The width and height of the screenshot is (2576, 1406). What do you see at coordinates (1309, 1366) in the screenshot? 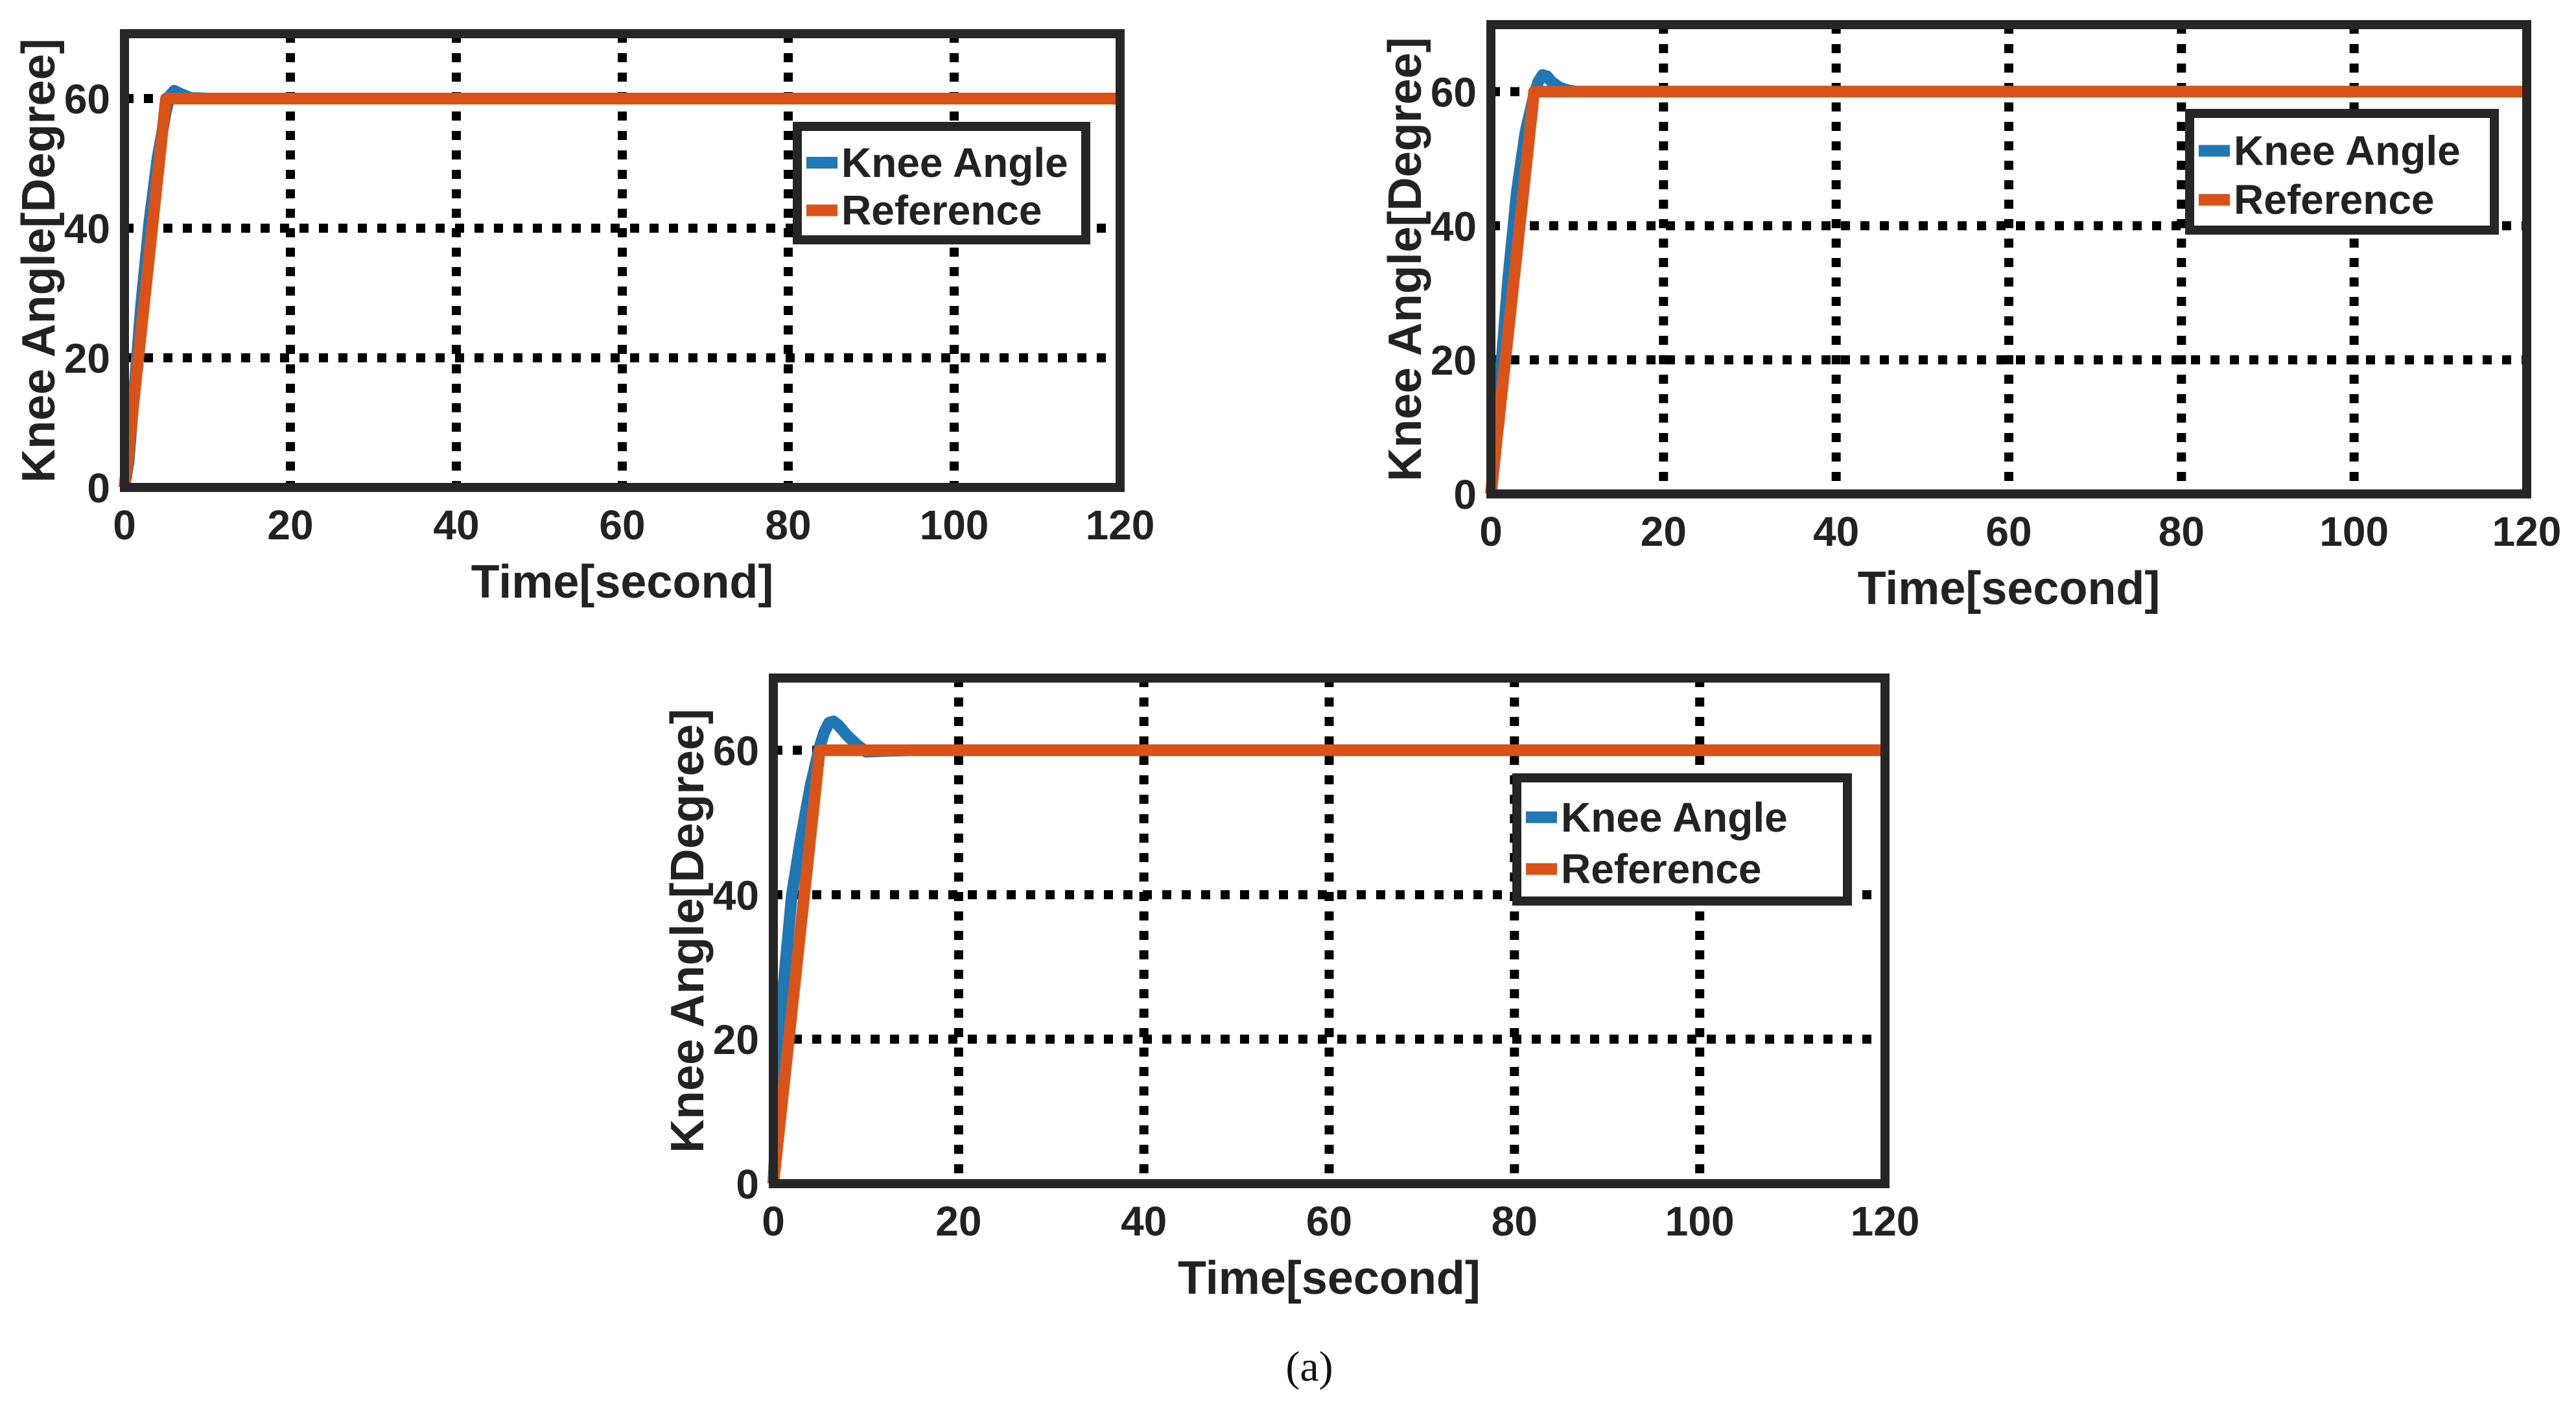
I see `figure-caption: (a)` at bounding box center [1309, 1366].